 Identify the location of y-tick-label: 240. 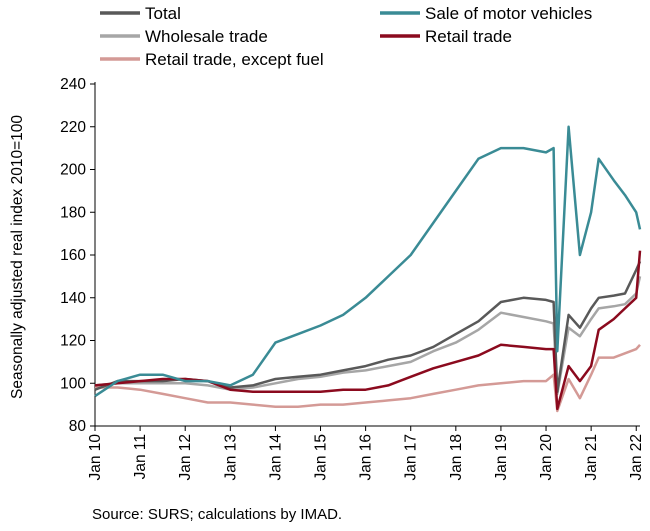
(73, 84).